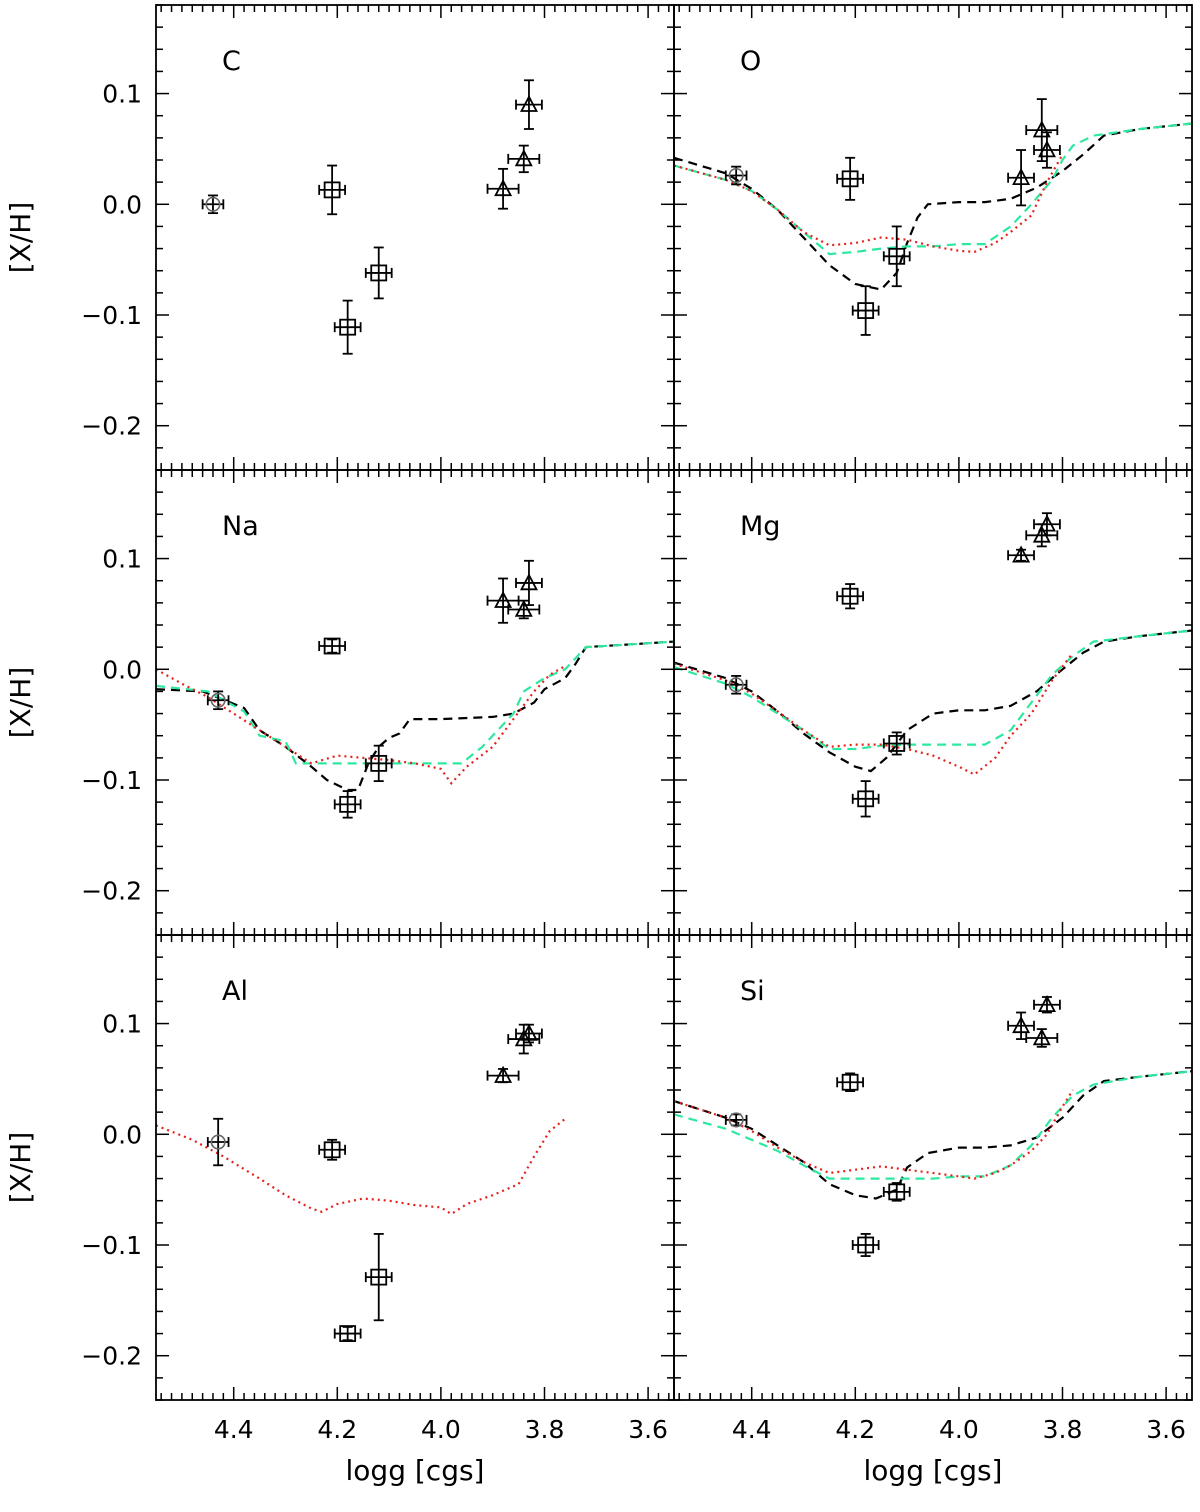 The width and height of the screenshot is (1200, 1512). Describe the element at coordinates (122, 559) in the screenshot. I see `y-tick-label: 0.1` at that location.